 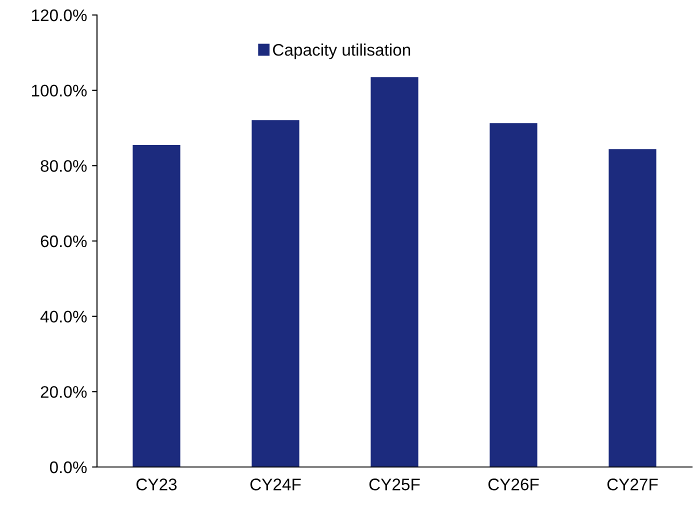 I want to click on x-tick-label: CY24F, so click(x=275, y=484).